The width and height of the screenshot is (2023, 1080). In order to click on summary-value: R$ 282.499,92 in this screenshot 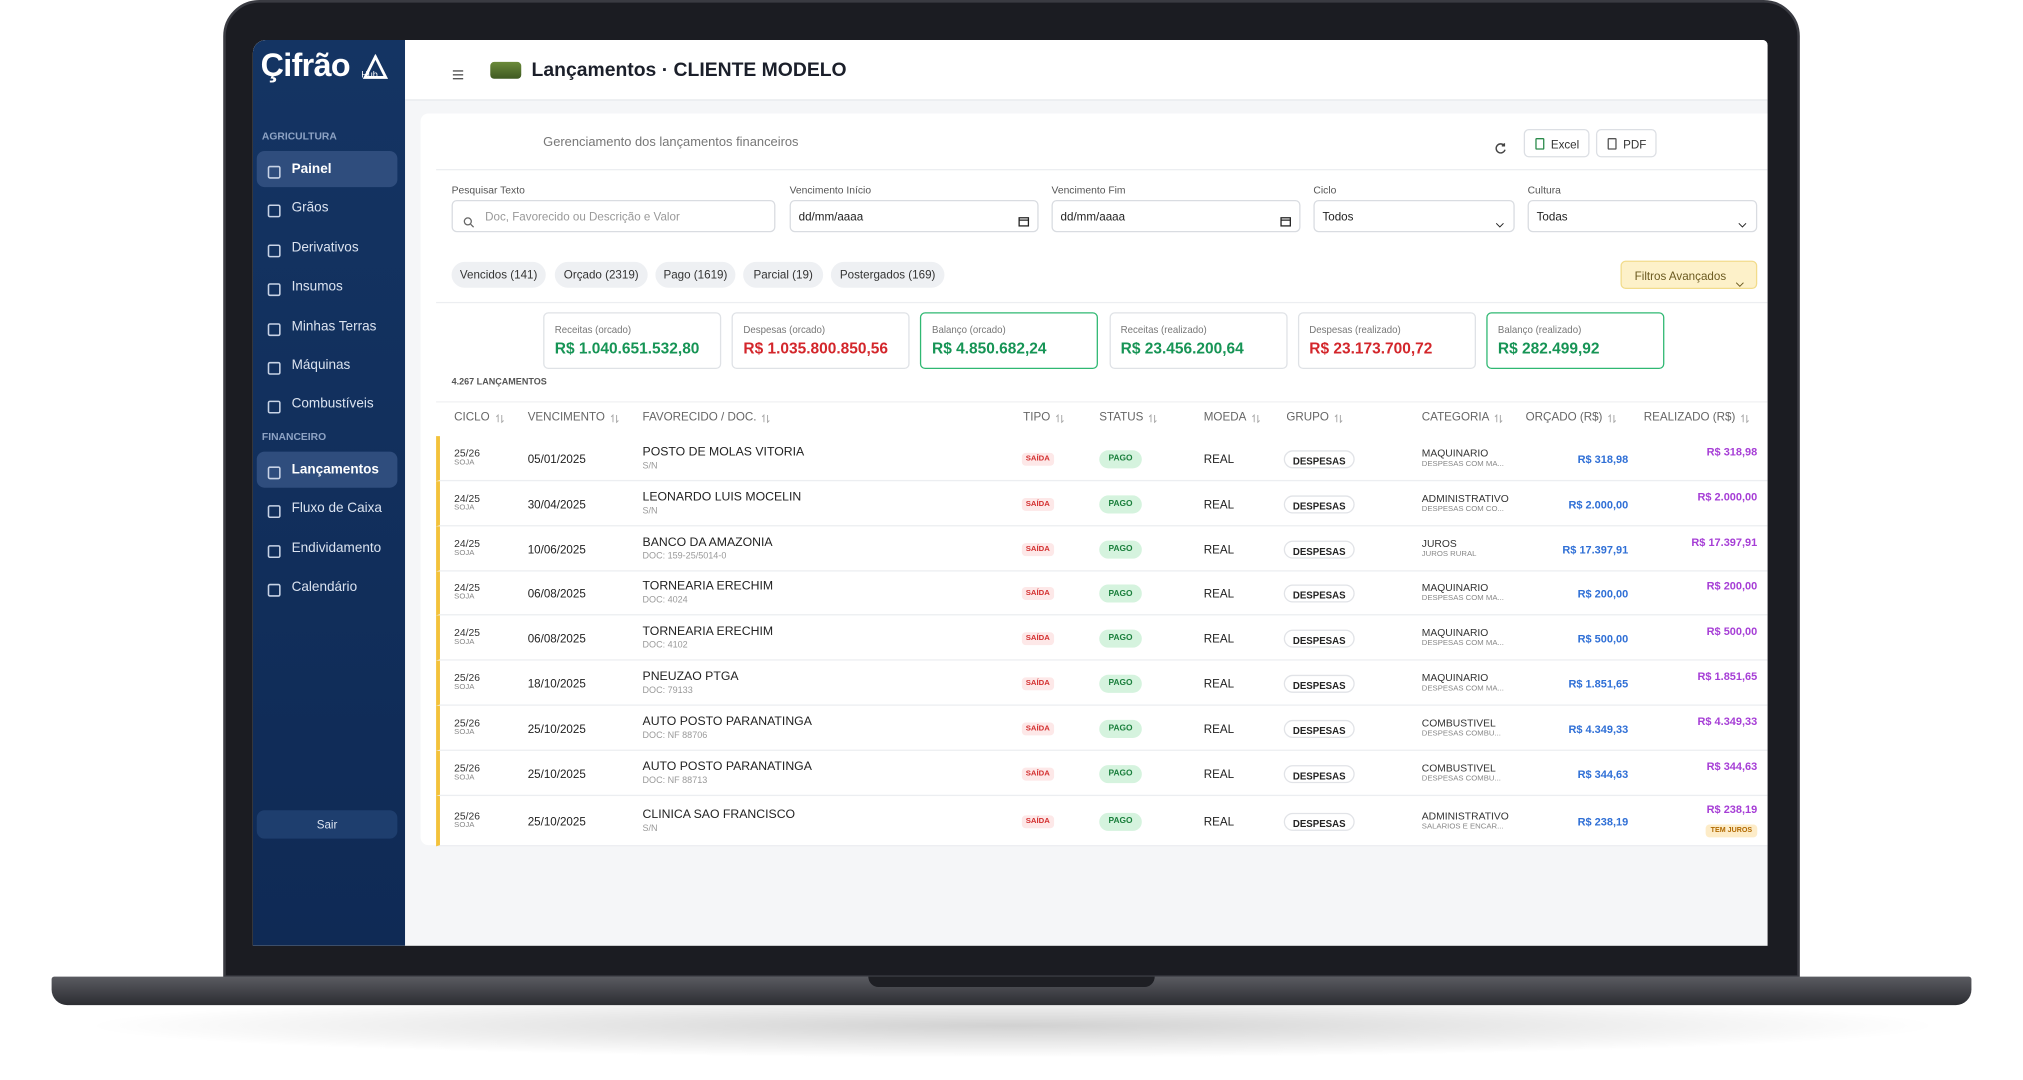, I will do `click(1548, 348)`.